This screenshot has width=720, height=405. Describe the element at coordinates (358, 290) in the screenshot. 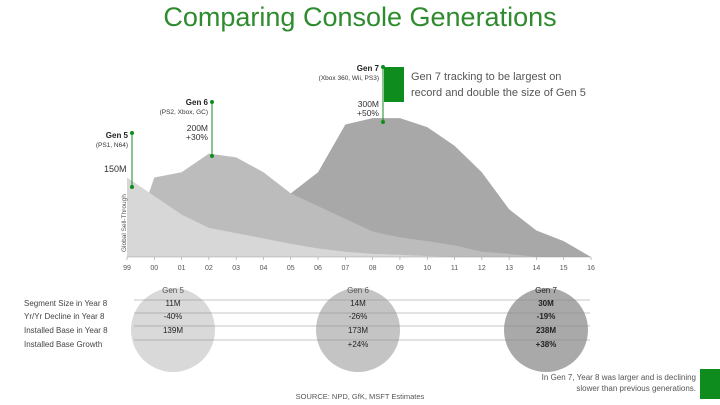

I see `table-column-header: Gen 6` at that location.